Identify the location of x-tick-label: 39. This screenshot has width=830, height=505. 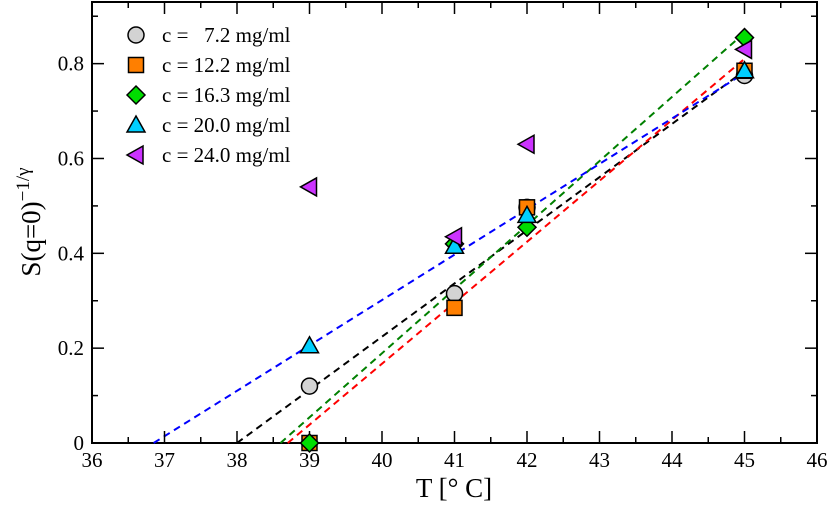
(309, 460).